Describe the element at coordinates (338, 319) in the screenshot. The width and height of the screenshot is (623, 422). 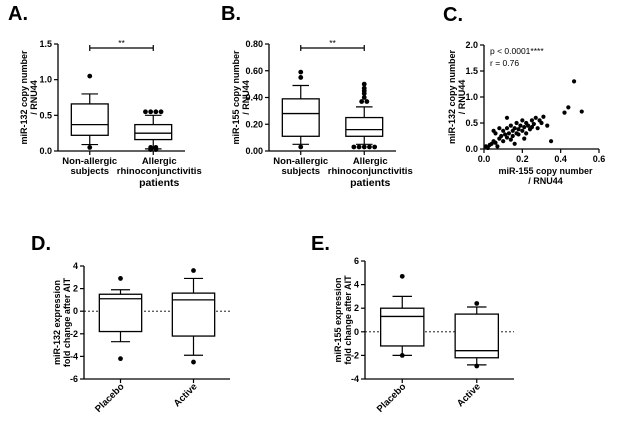
I see `y-axis-label: miR-155 expression` at that location.